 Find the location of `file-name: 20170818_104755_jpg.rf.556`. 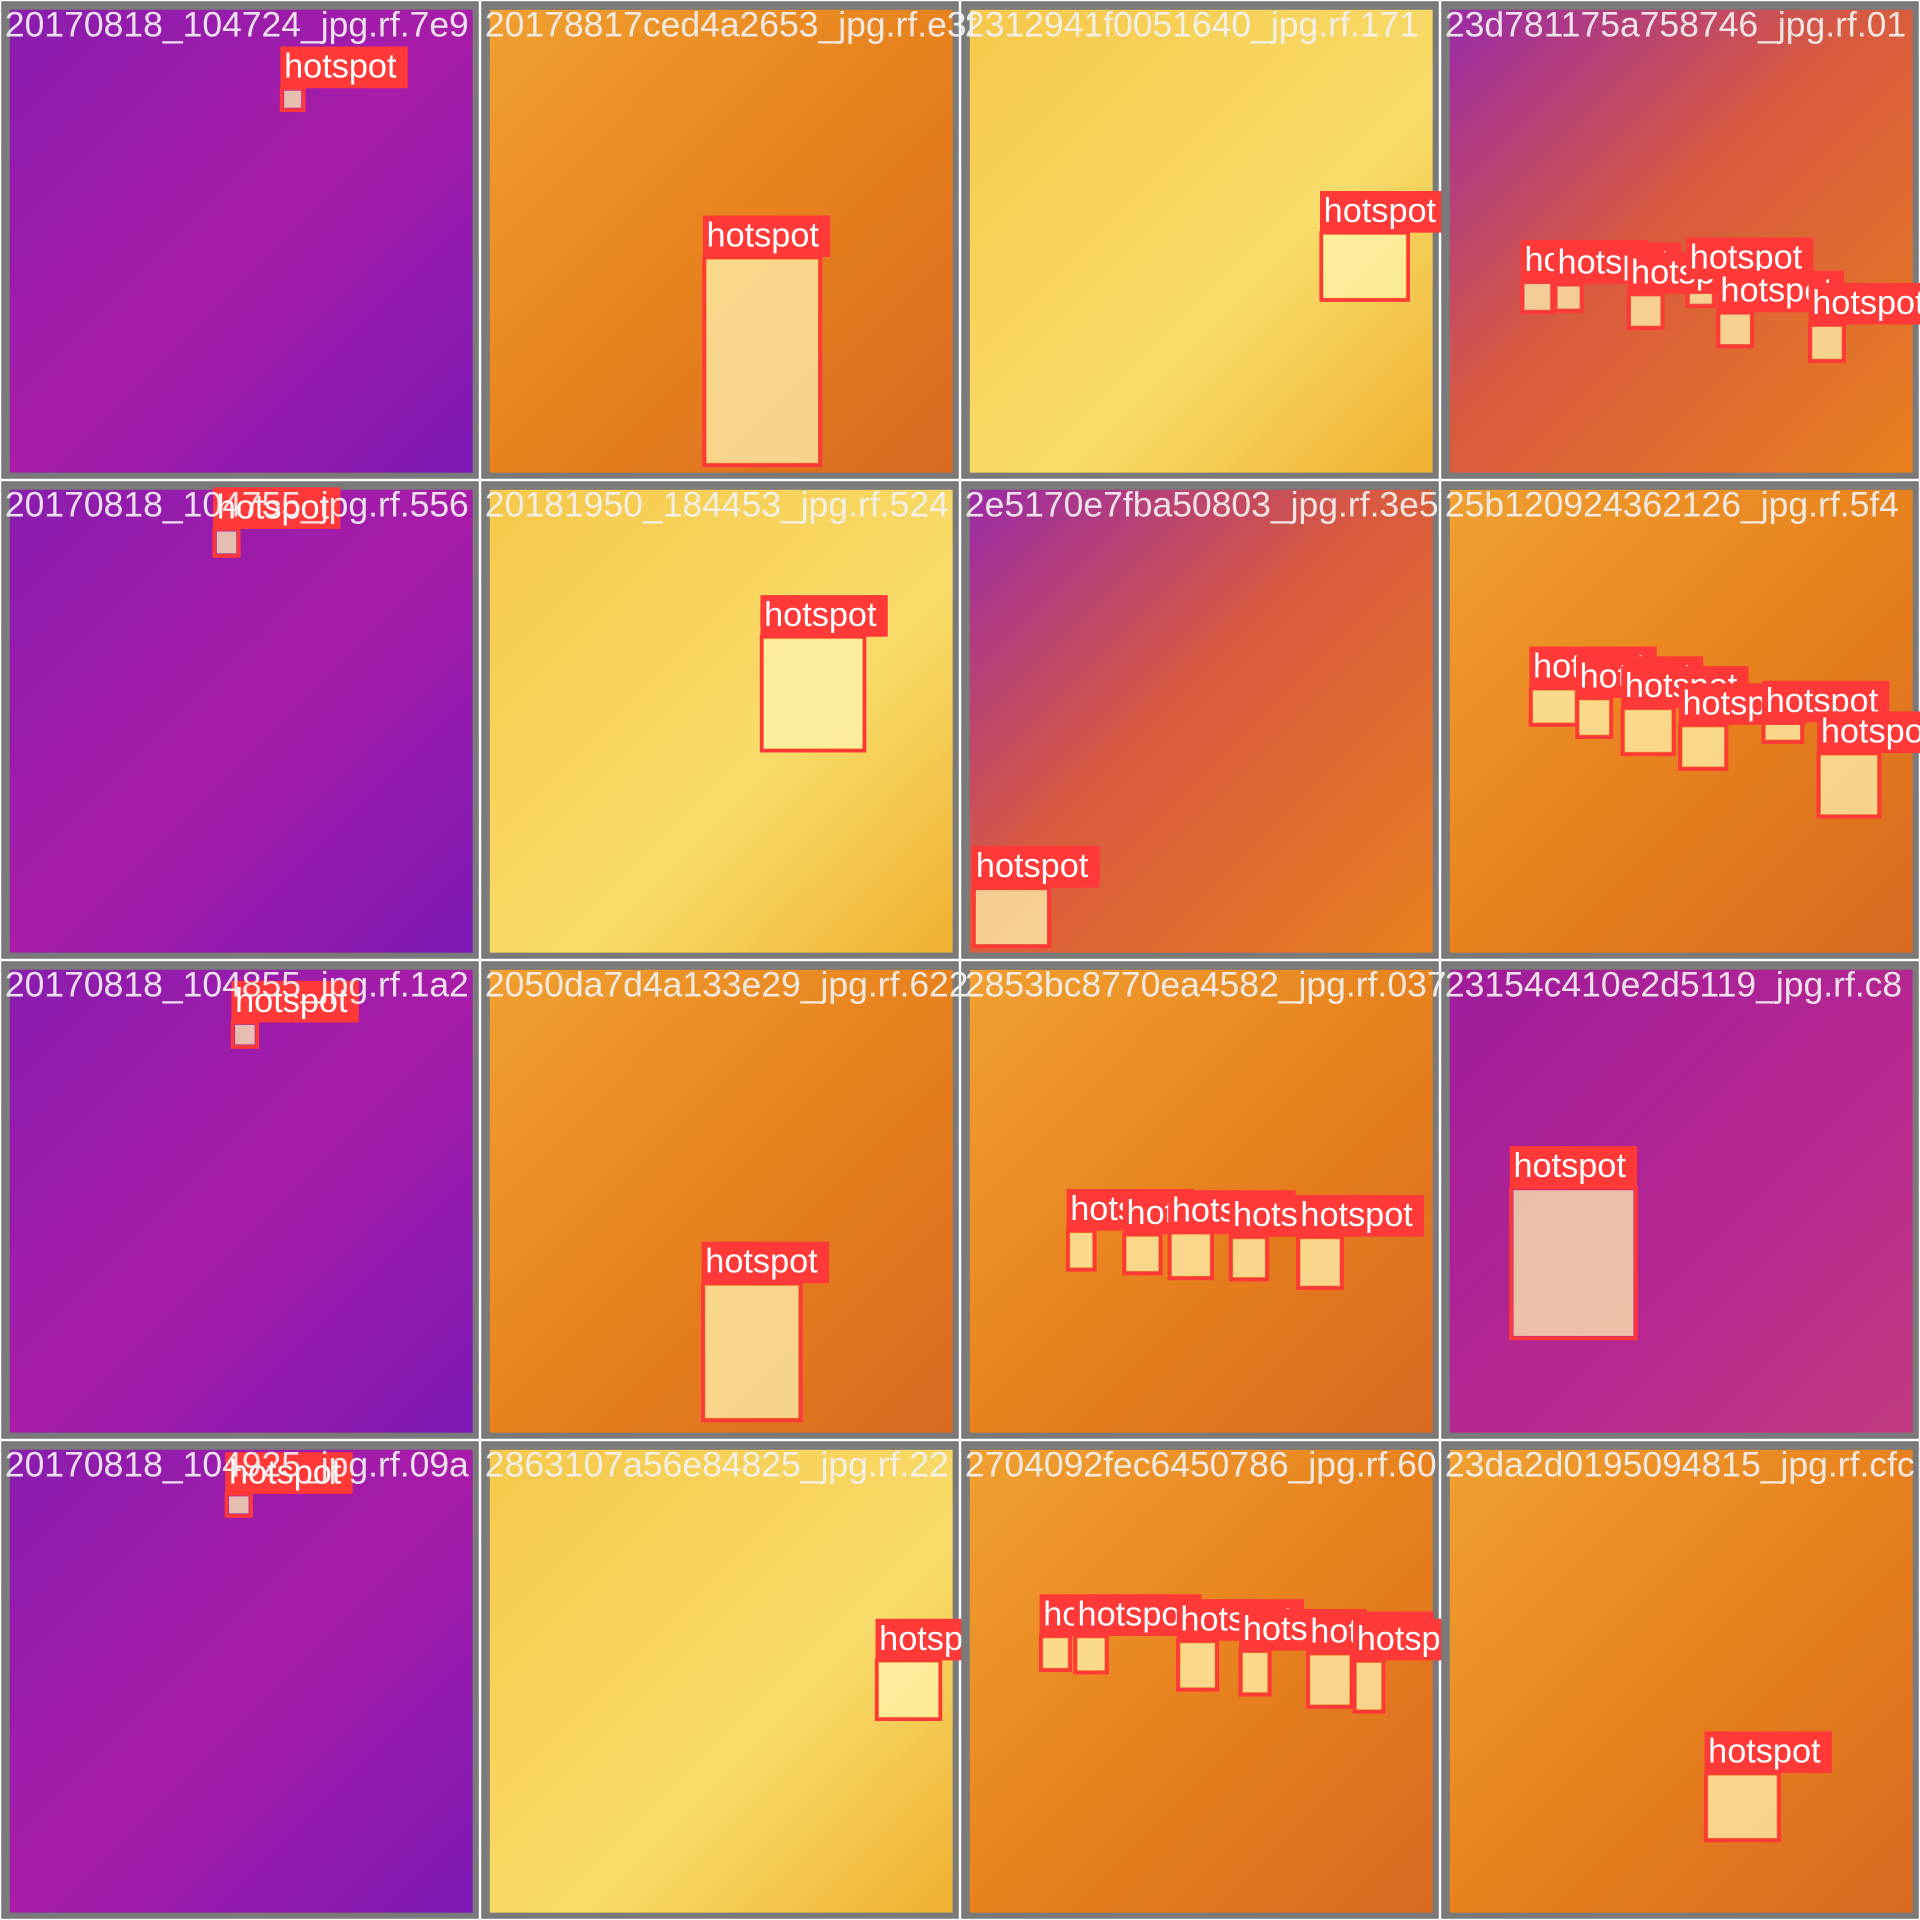

file-name: 20170818_104755_jpg.rf.556 is located at coordinates (237, 504).